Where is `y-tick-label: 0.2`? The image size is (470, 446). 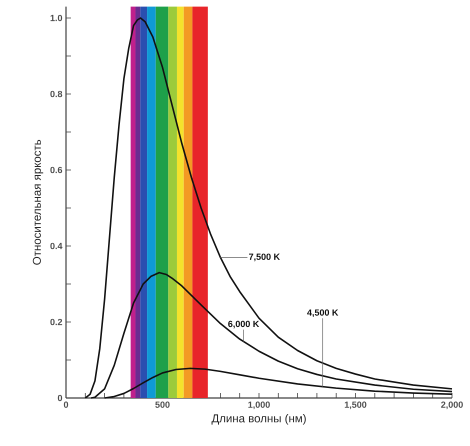 y-tick-label: 0.2 is located at coordinates (56, 322).